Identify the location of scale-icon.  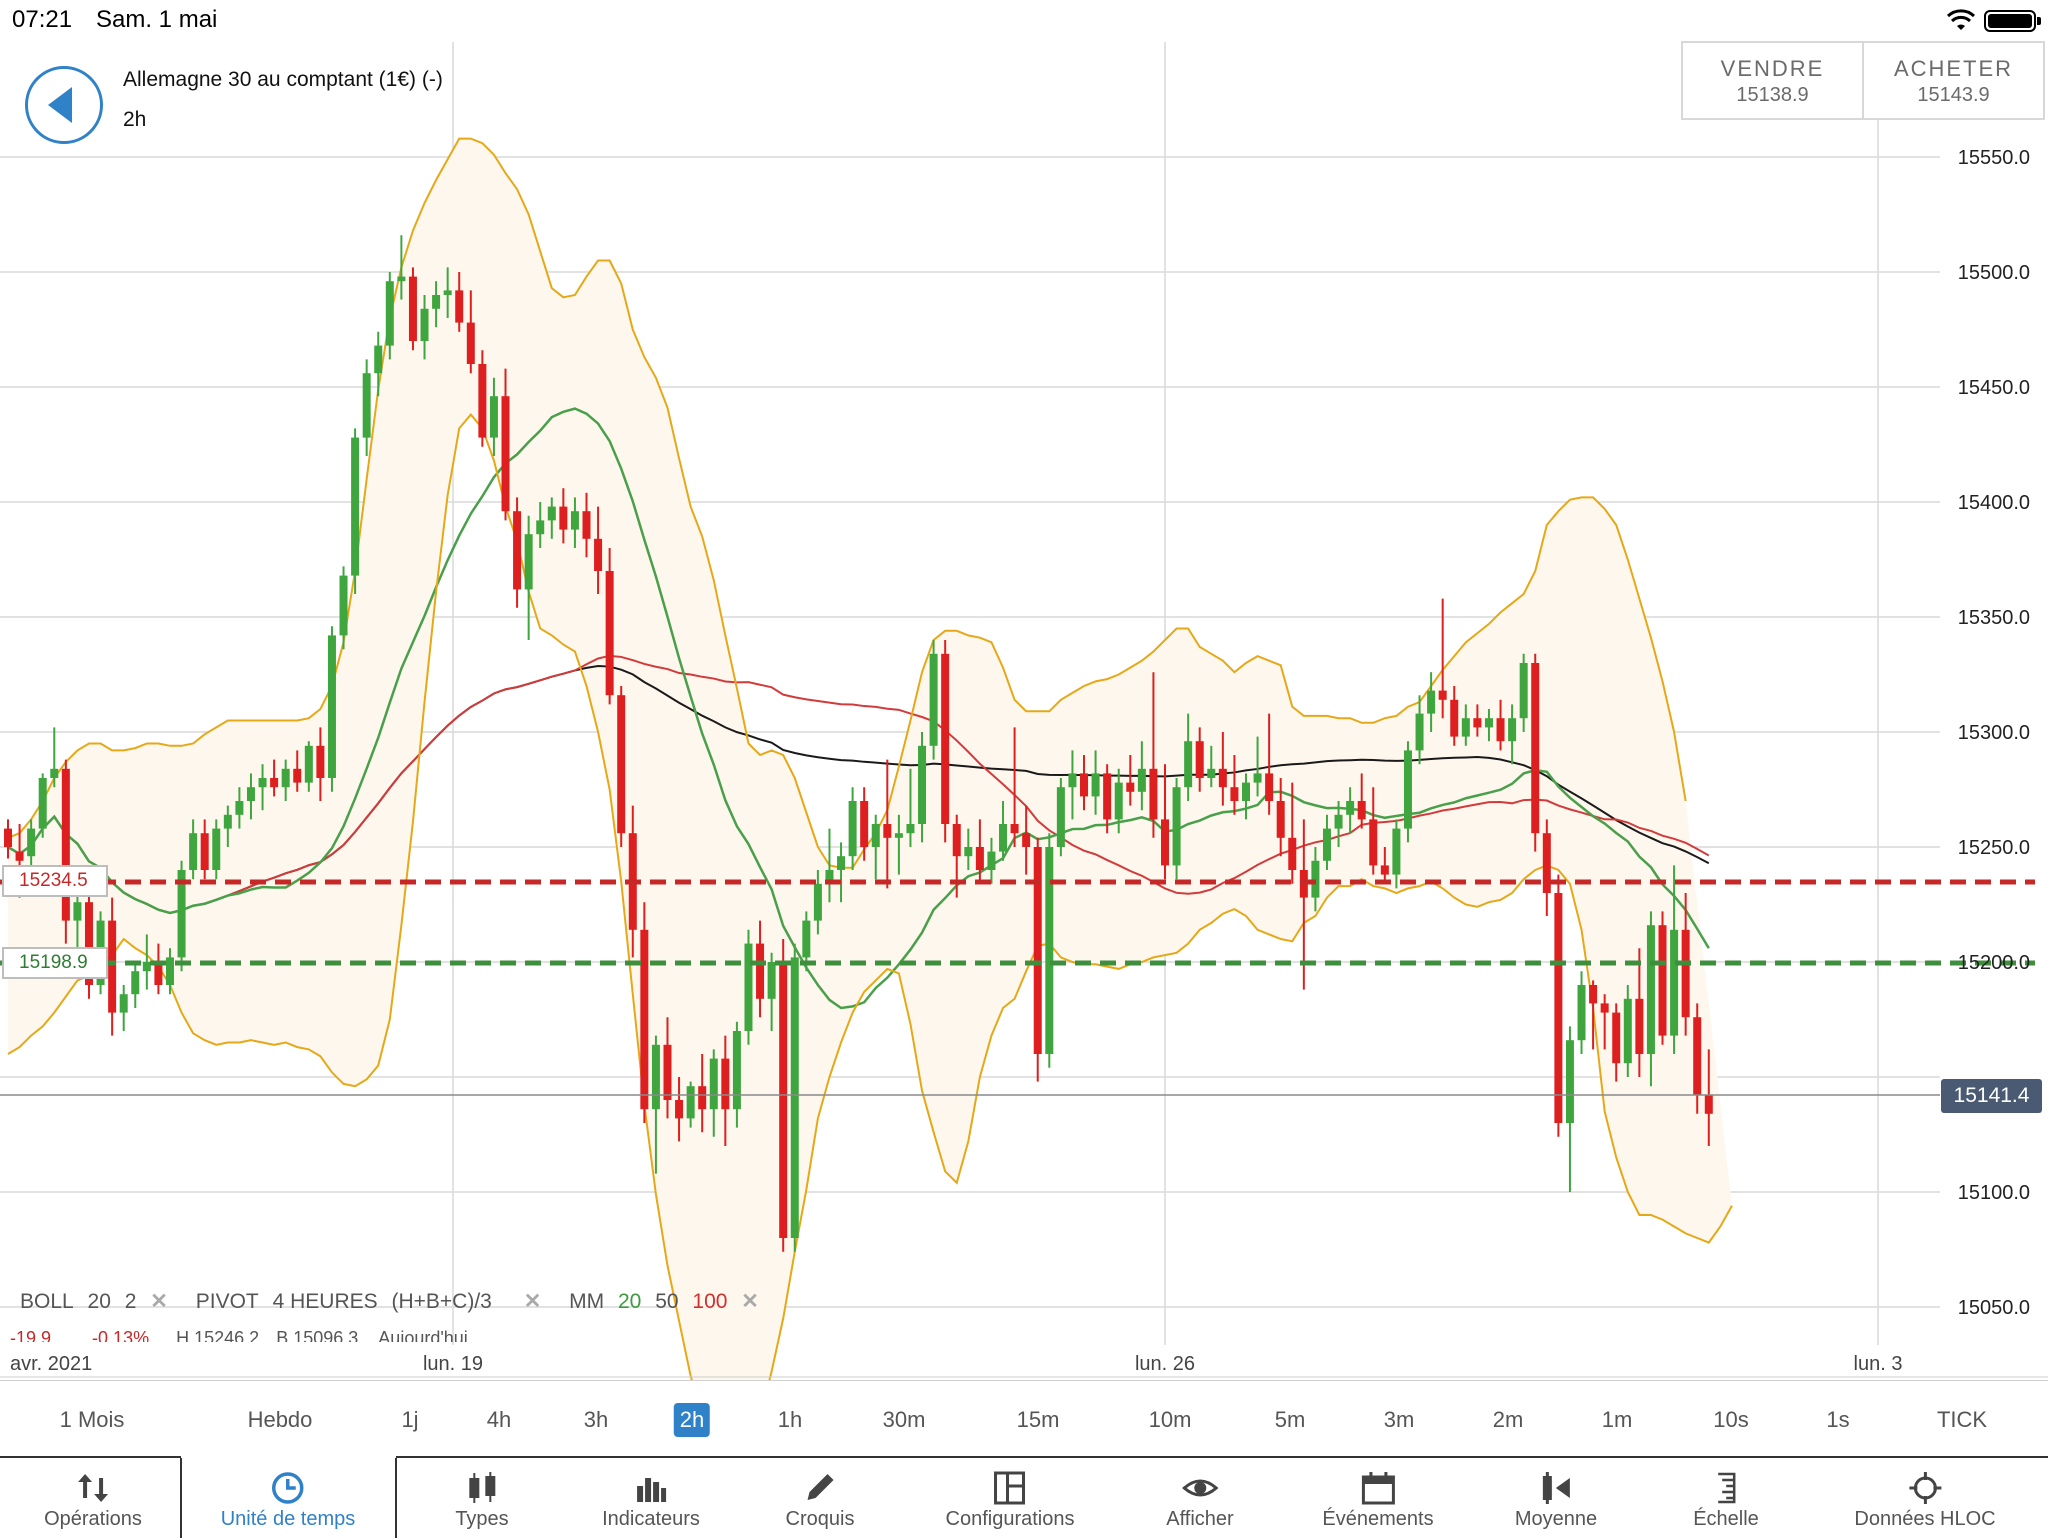
(1726, 1488).